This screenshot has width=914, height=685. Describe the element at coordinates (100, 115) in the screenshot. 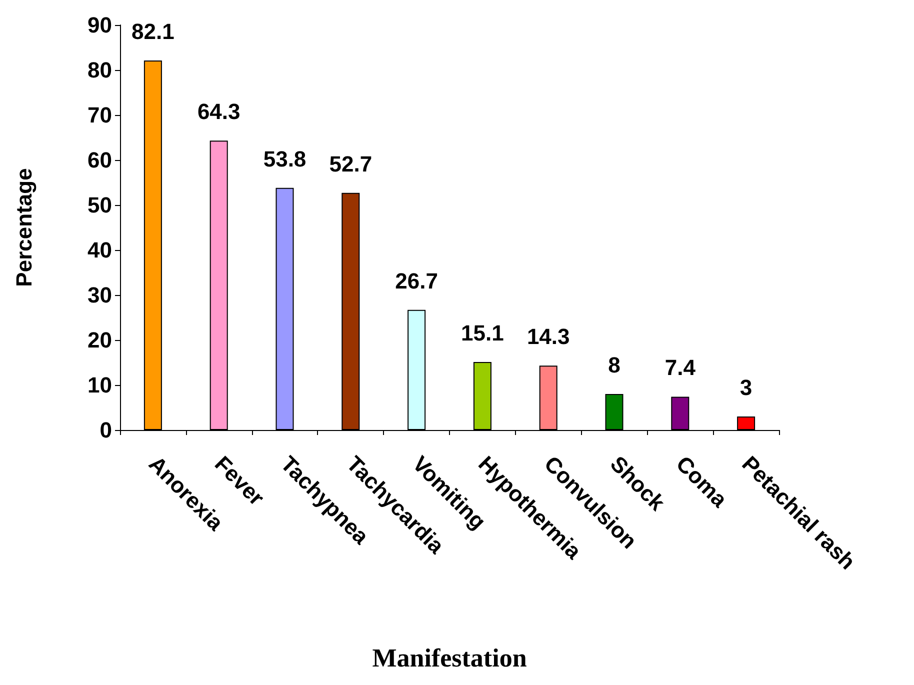

I see `y-tick-label: 70` at that location.